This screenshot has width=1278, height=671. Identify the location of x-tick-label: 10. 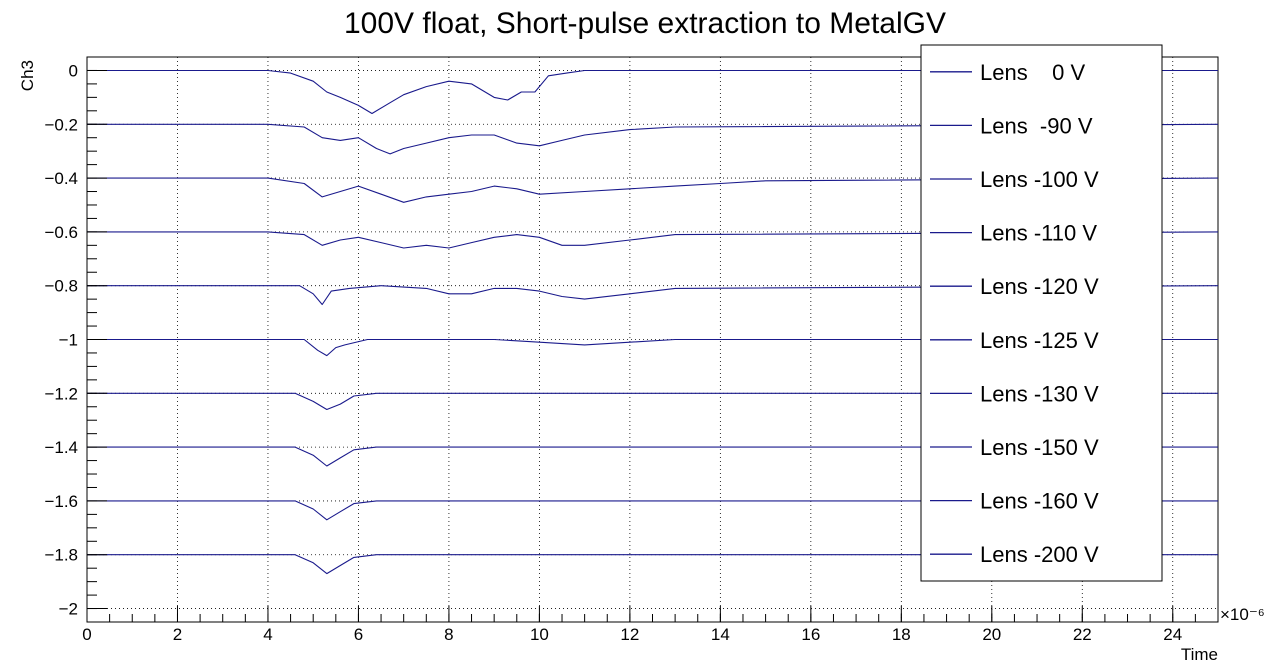
(539, 634).